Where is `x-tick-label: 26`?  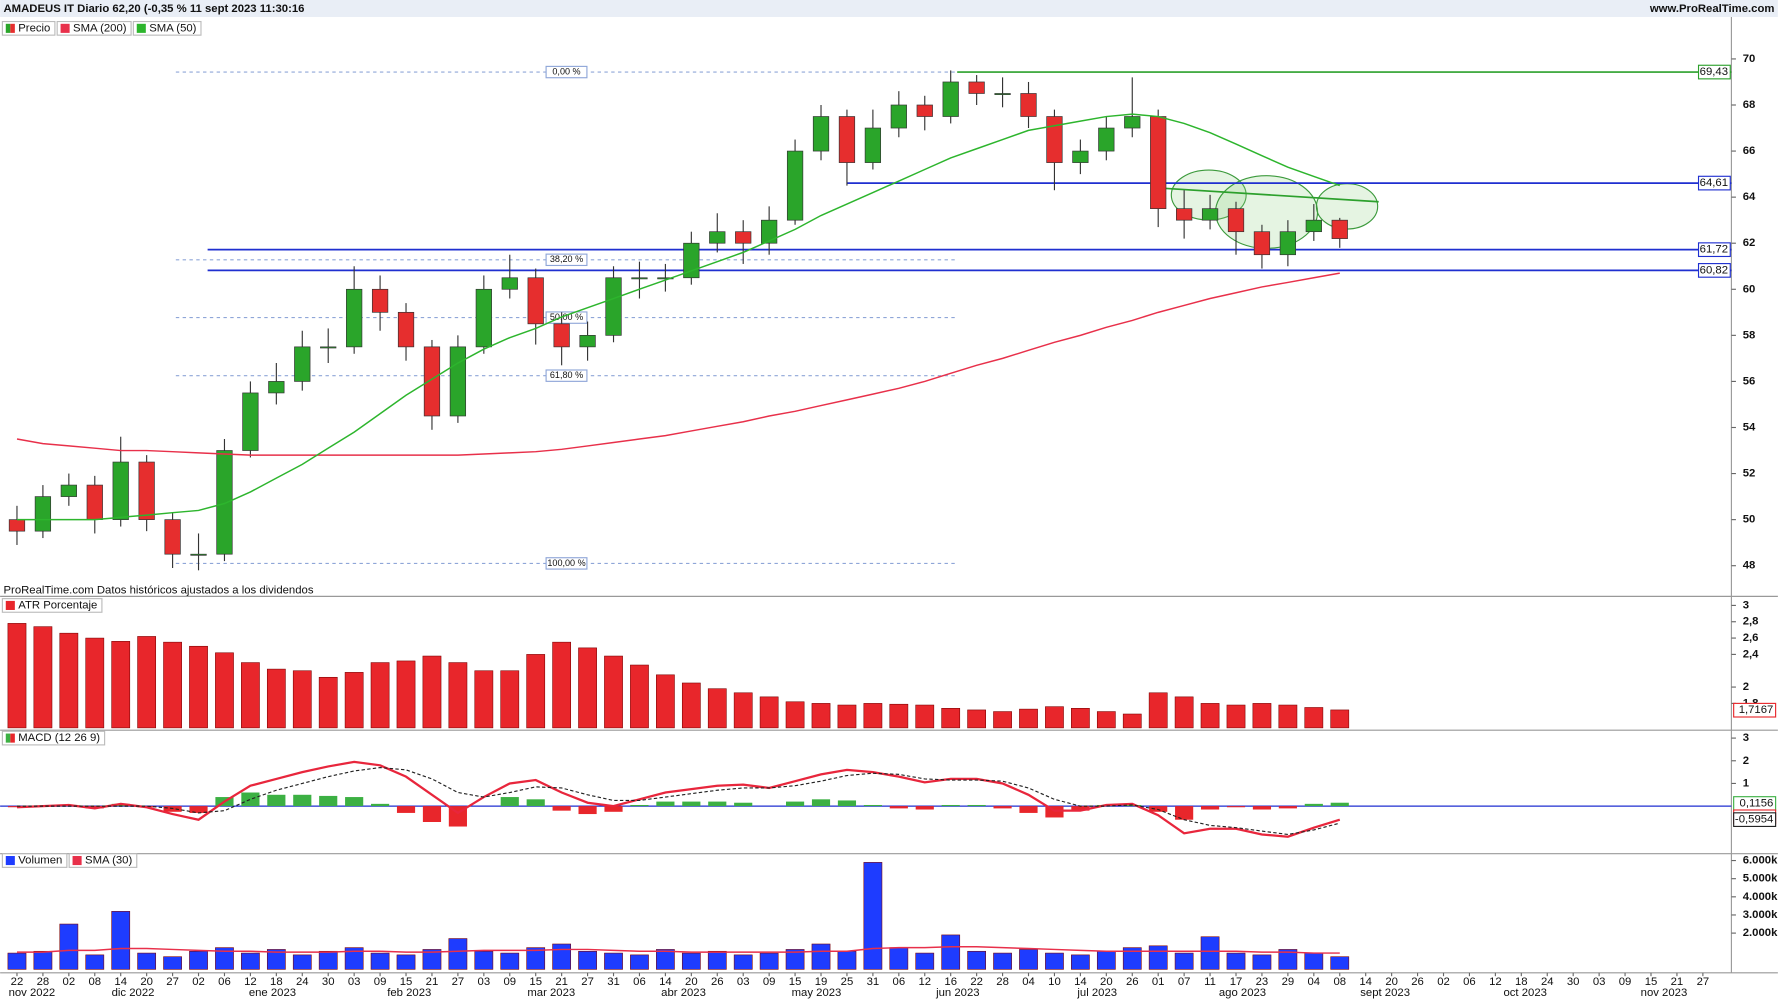
x-tick-label: 26 is located at coordinates (1417, 982).